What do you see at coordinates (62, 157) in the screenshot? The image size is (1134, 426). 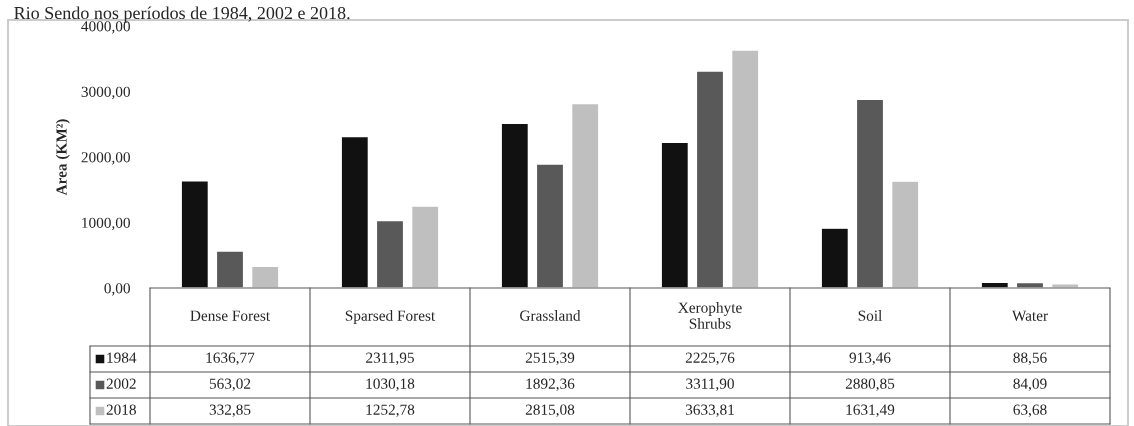 I see `y-axis-title: Area (KM²)` at bounding box center [62, 157].